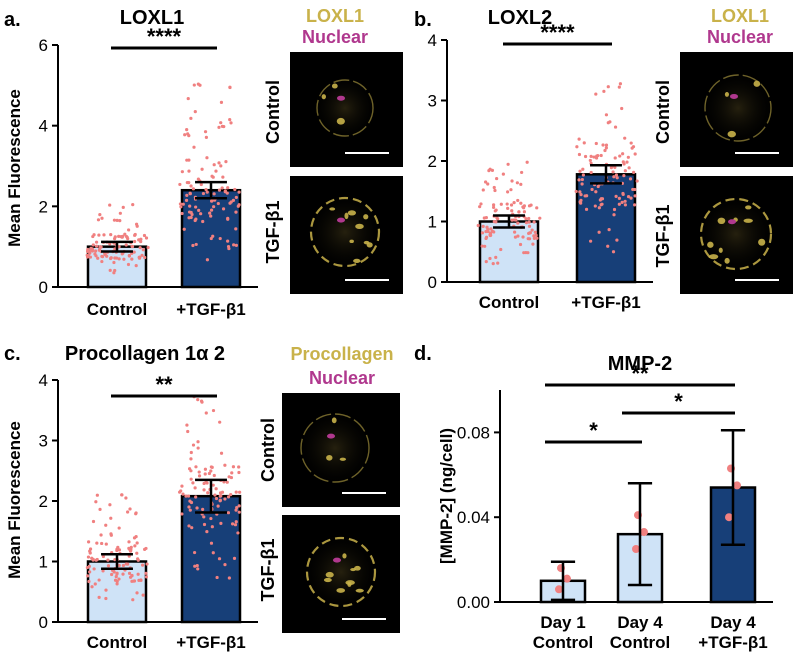  What do you see at coordinates (557, 32) in the screenshot?
I see `significance-label: ****` at bounding box center [557, 32].